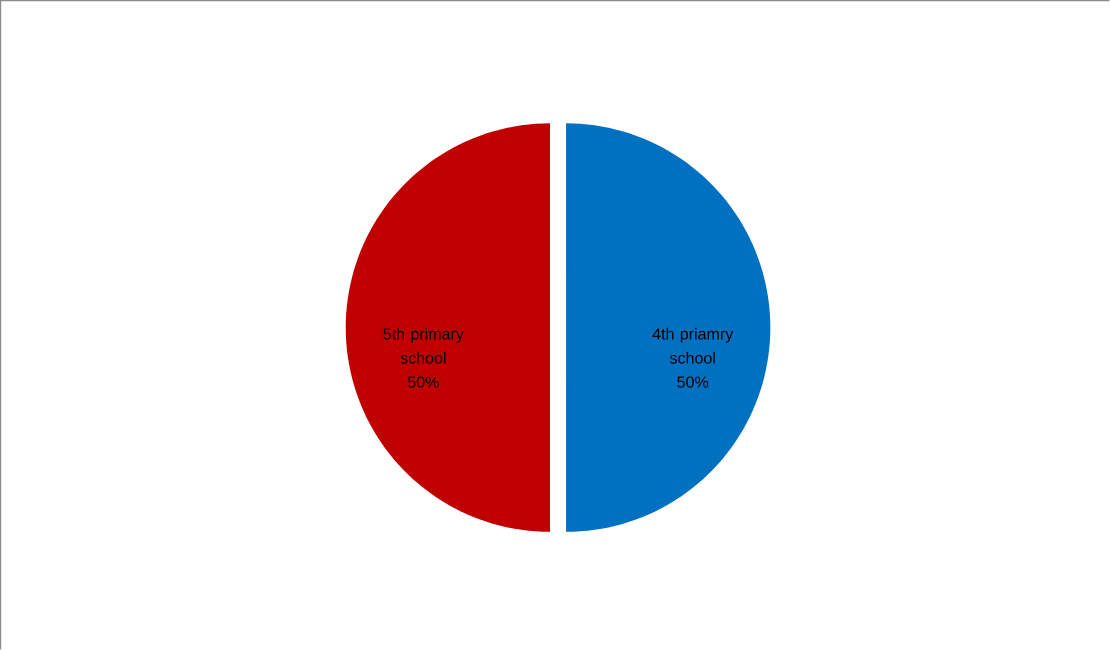 The image size is (1110, 650). Describe the element at coordinates (423, 345) in the screenshot. I see `slice-label: 5th primary school` at that location.